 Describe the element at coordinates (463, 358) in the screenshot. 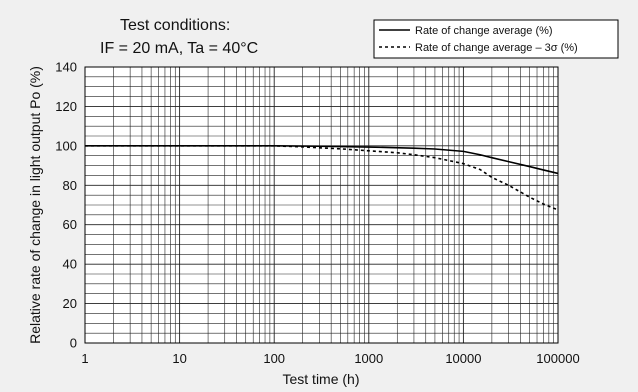

I see `x-tick-label: 10000` at that location.